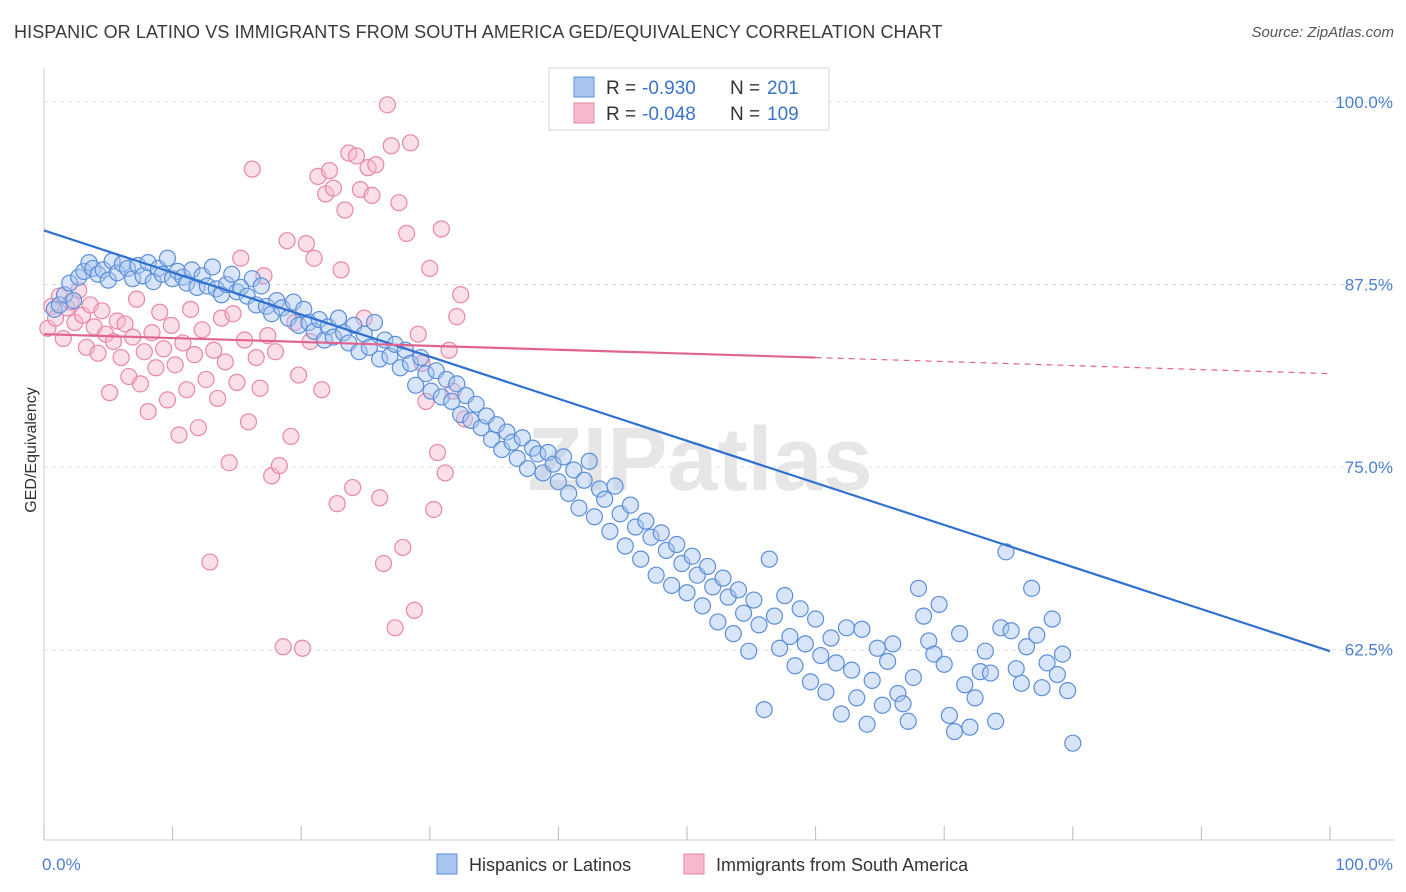 This screenshot has height=892, width=1406. I want to click on correlation-legend: R = -0.930 N = 201 R = -0.048 N = 109, so click(689, 99).